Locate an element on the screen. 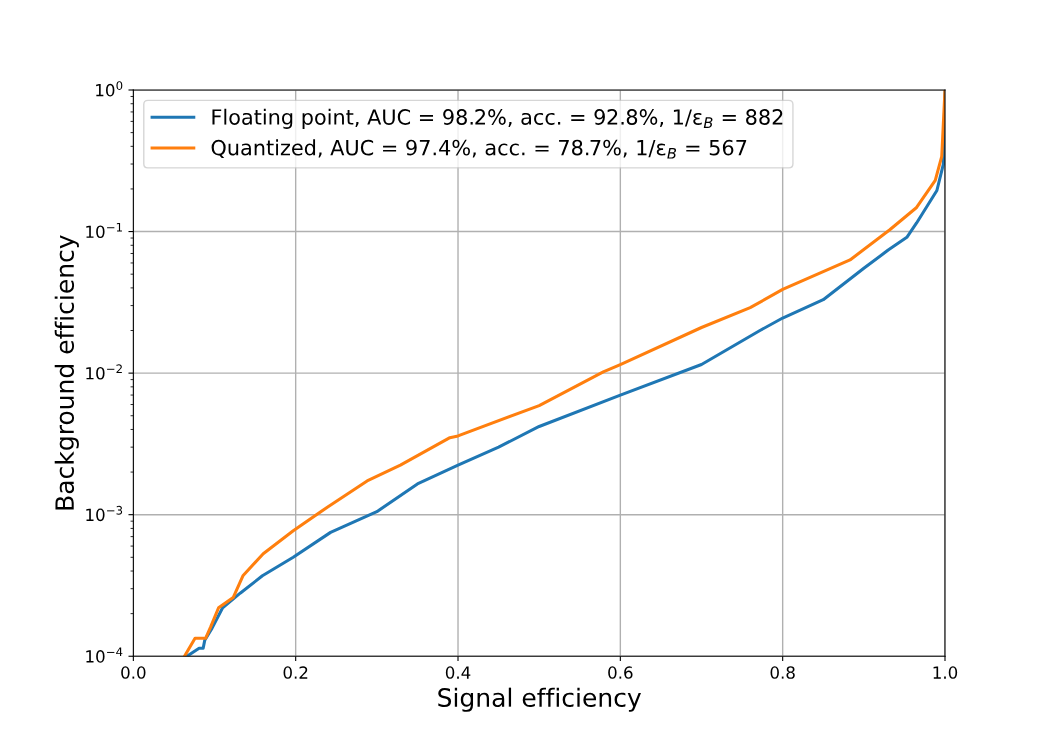  y-axis-title: Background efficiency is located at coordinates (66, 372).